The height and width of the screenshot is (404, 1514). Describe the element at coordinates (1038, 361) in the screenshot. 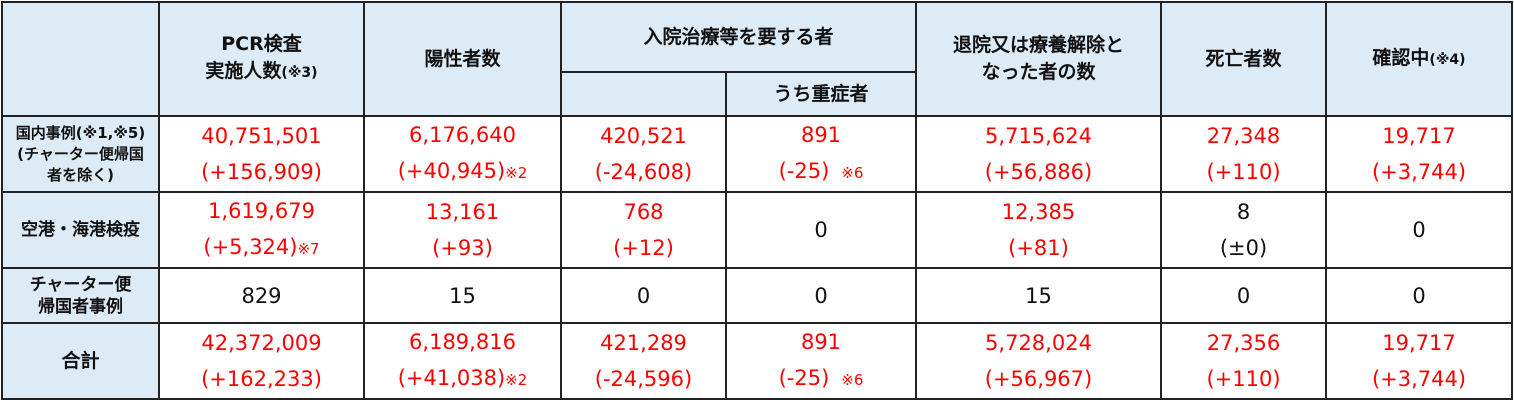

I see `cell-discharged: 5,728,024 (+56,967)` at that location.